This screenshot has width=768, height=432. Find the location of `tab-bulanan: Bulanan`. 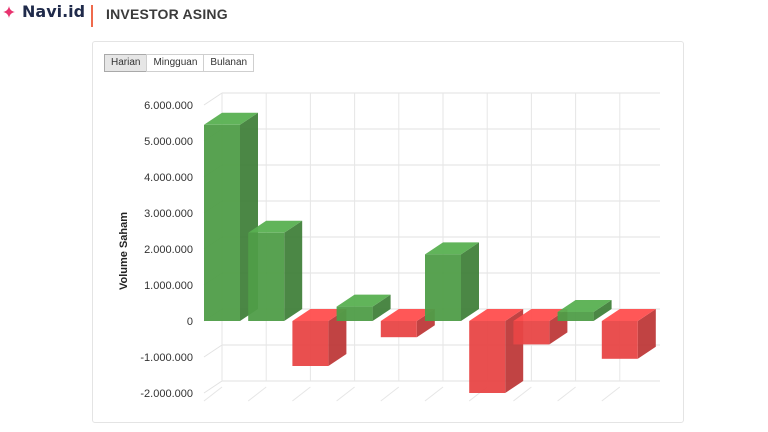

tab-bulanan: Bulanan is located at coordinates (229, 63).